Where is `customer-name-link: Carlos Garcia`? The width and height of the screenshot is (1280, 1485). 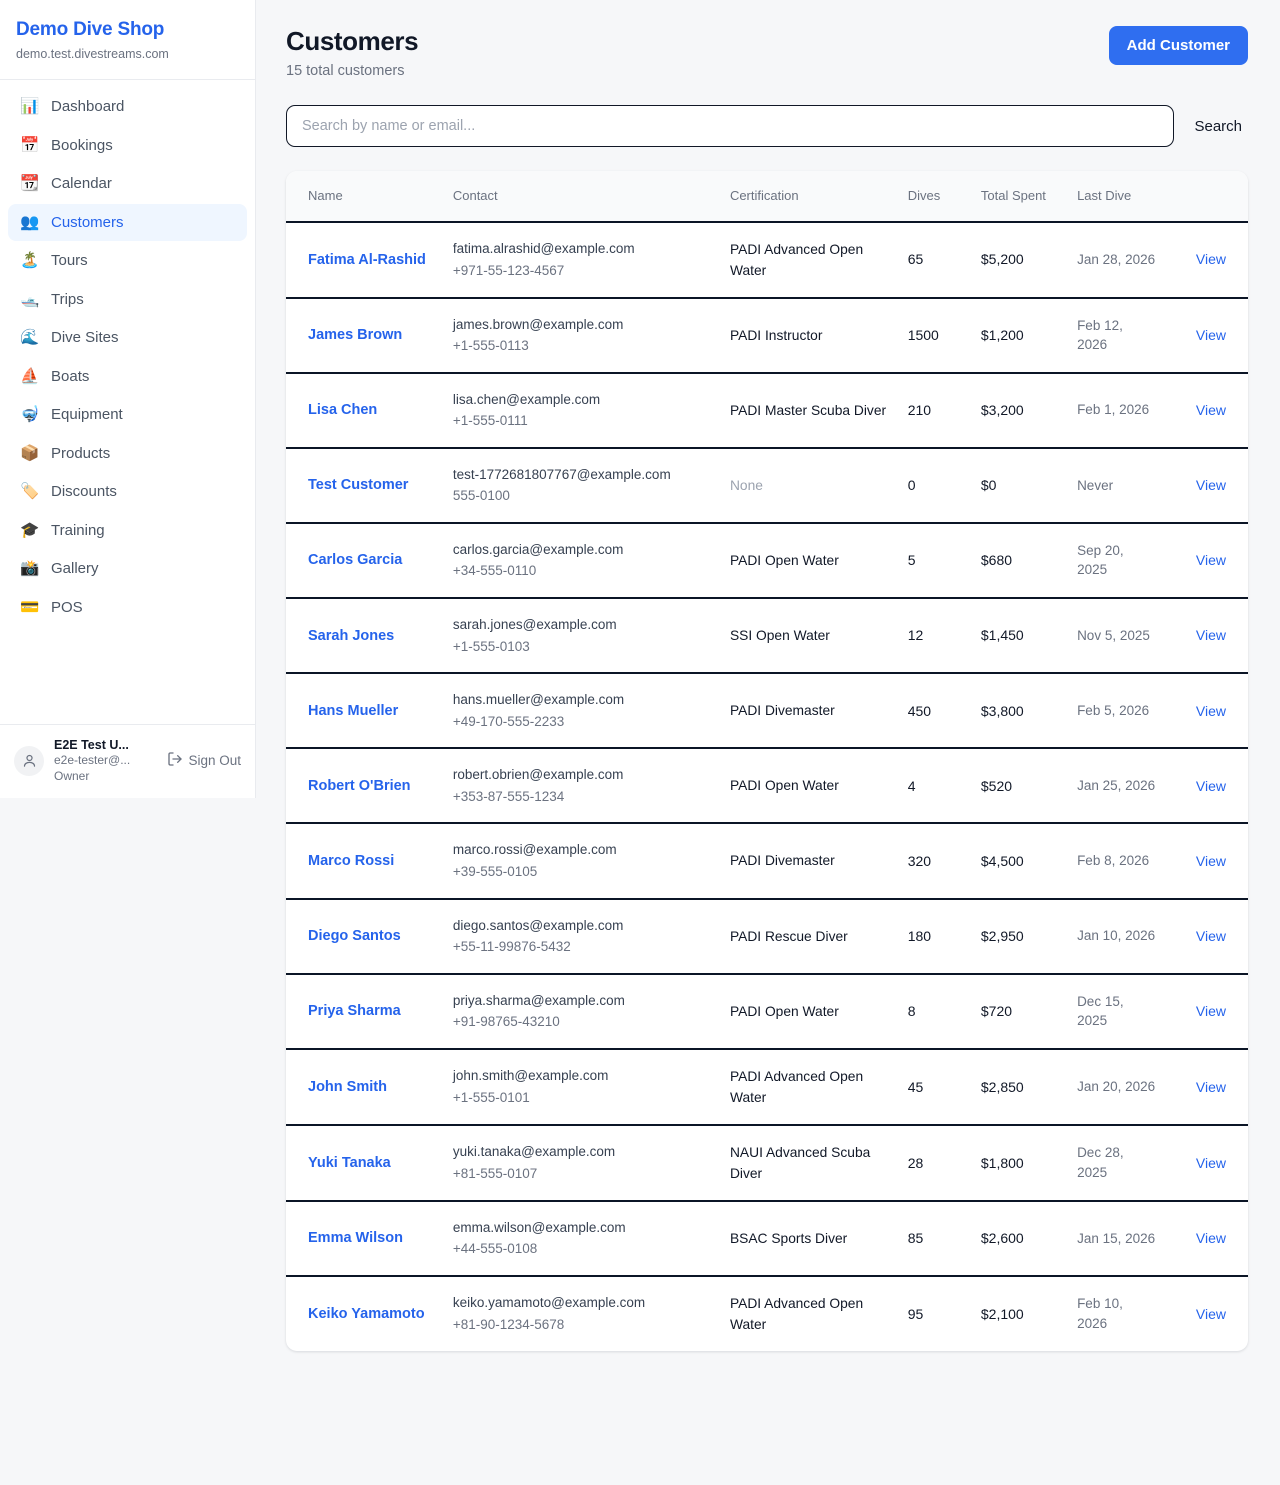 customer-name-link: Carlos Garcia is located at coordinates (355, 560).